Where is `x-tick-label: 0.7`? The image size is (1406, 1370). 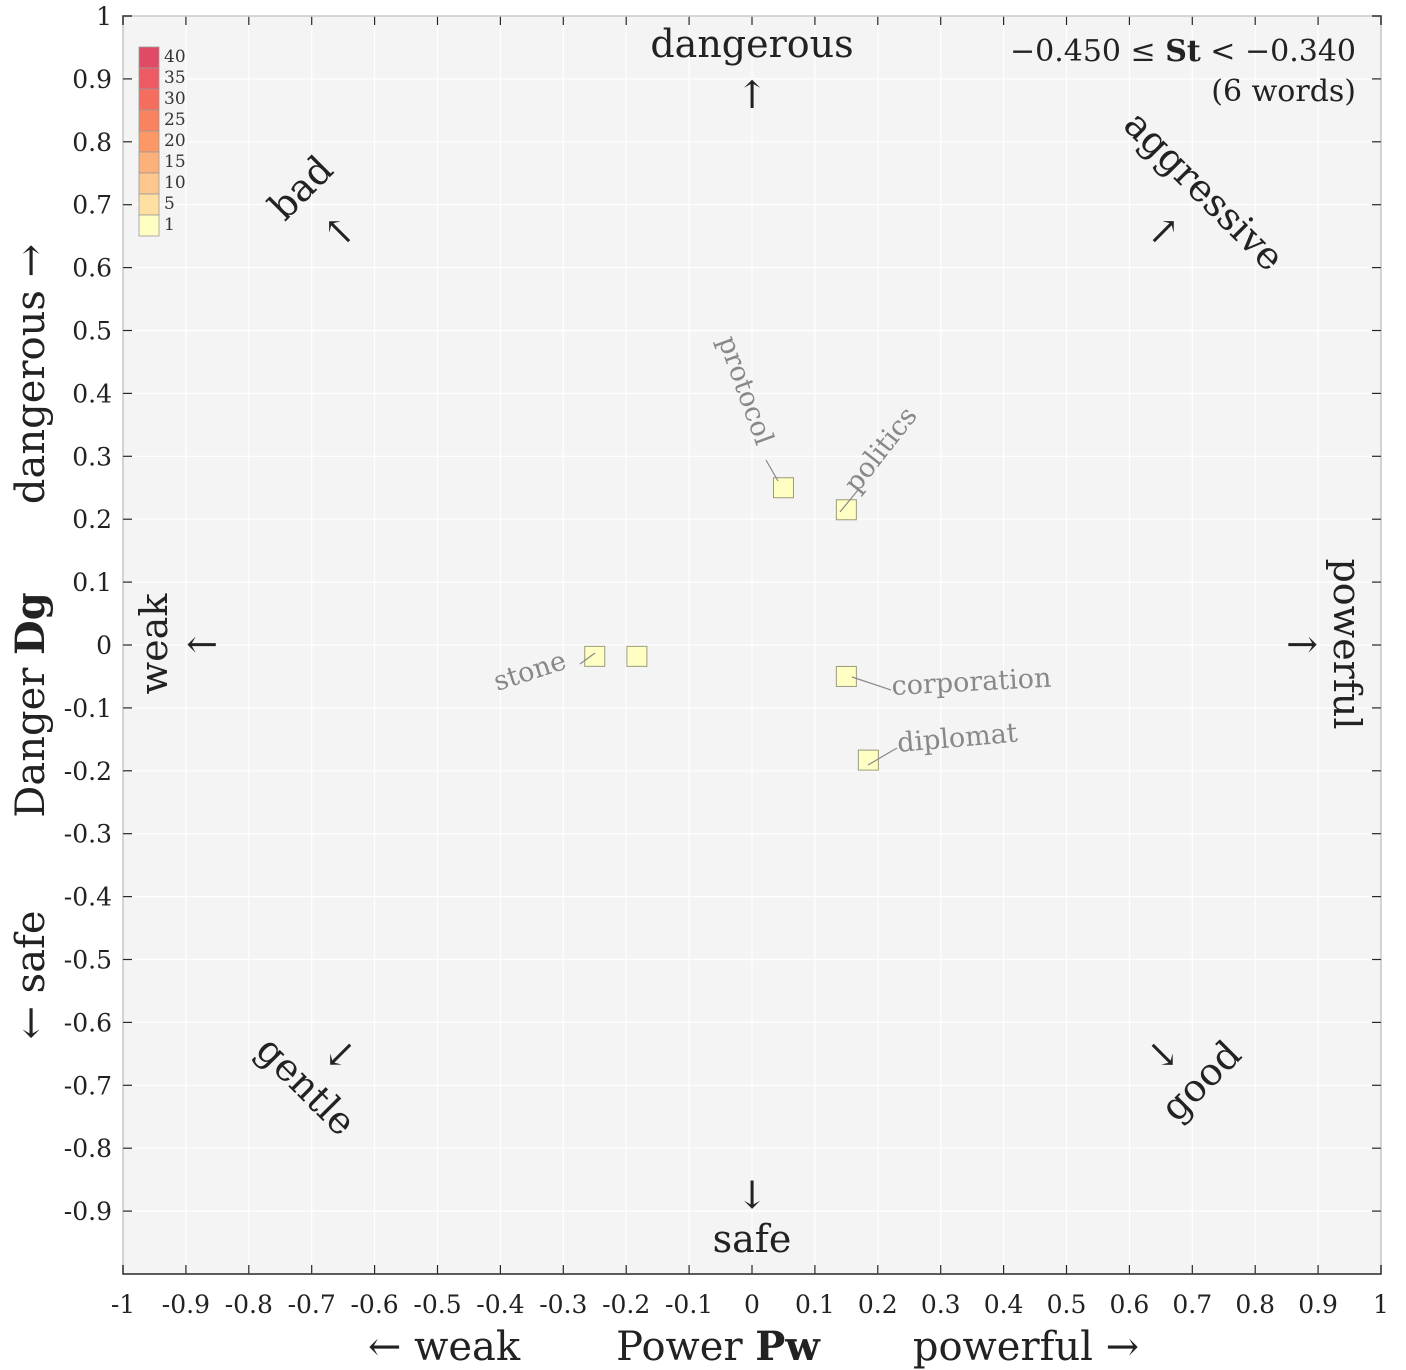 x-tick-label: 0.7 is located at coordinates (1192, 1304).